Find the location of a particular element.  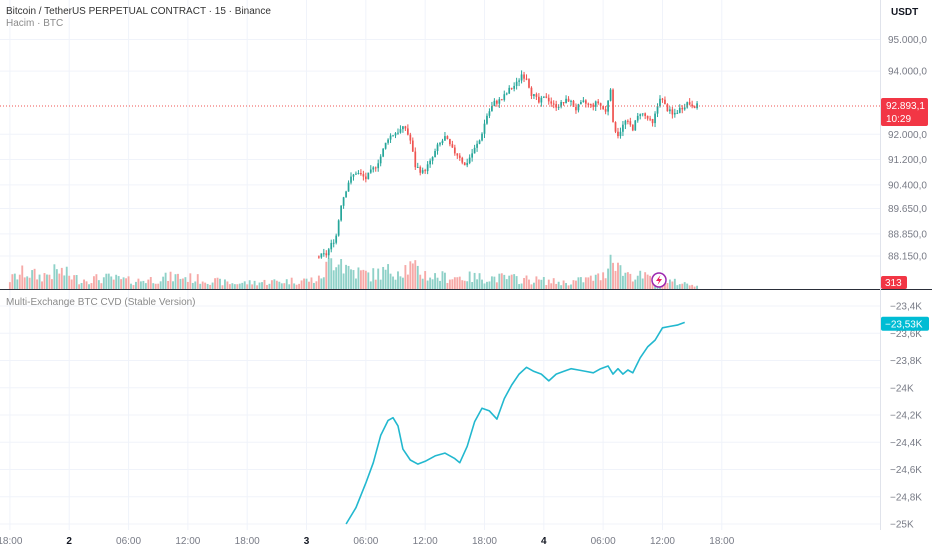

indicator-legend: Multi-Exchange BTC CVD (Stable Version) is located at coordinates (101, 302).